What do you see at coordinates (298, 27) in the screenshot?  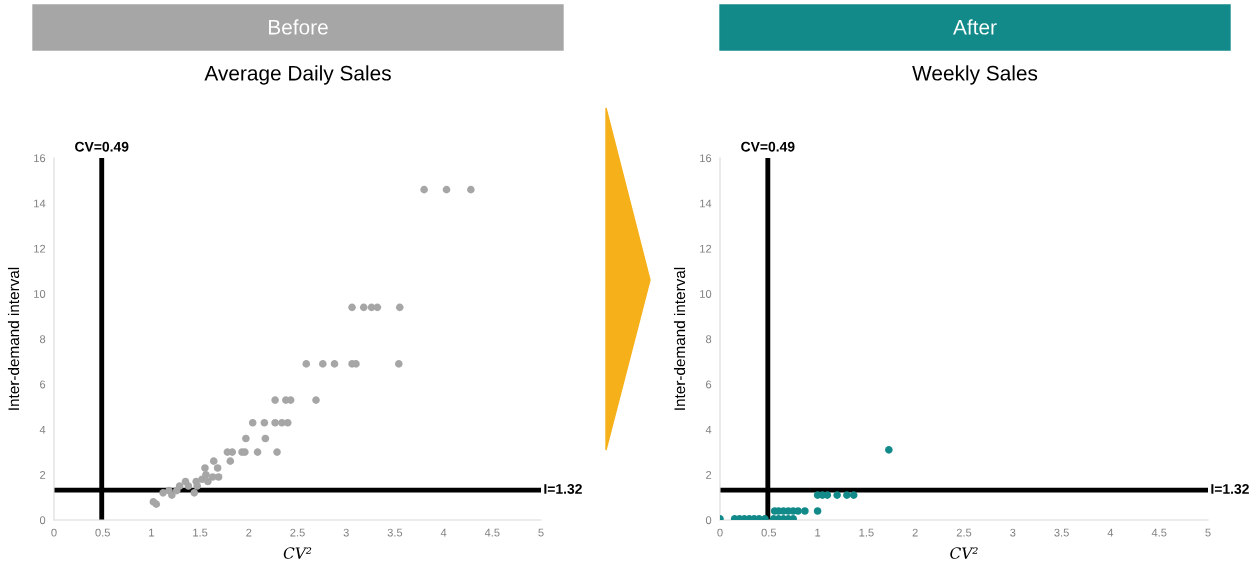 I see `chart-title: Before` at bounding box center [298, 27].